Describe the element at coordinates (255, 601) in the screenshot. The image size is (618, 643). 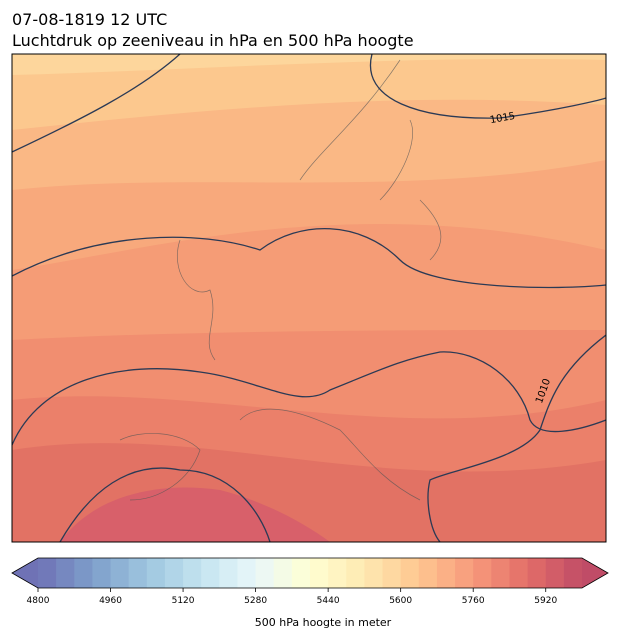
I see `colorbar-tick-label: 5280` at that location.